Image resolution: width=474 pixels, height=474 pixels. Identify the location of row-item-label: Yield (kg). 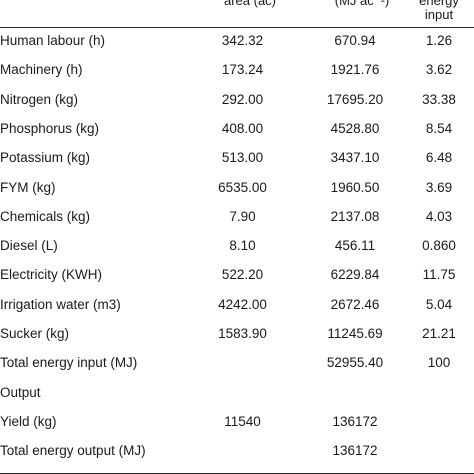
(28, 421).